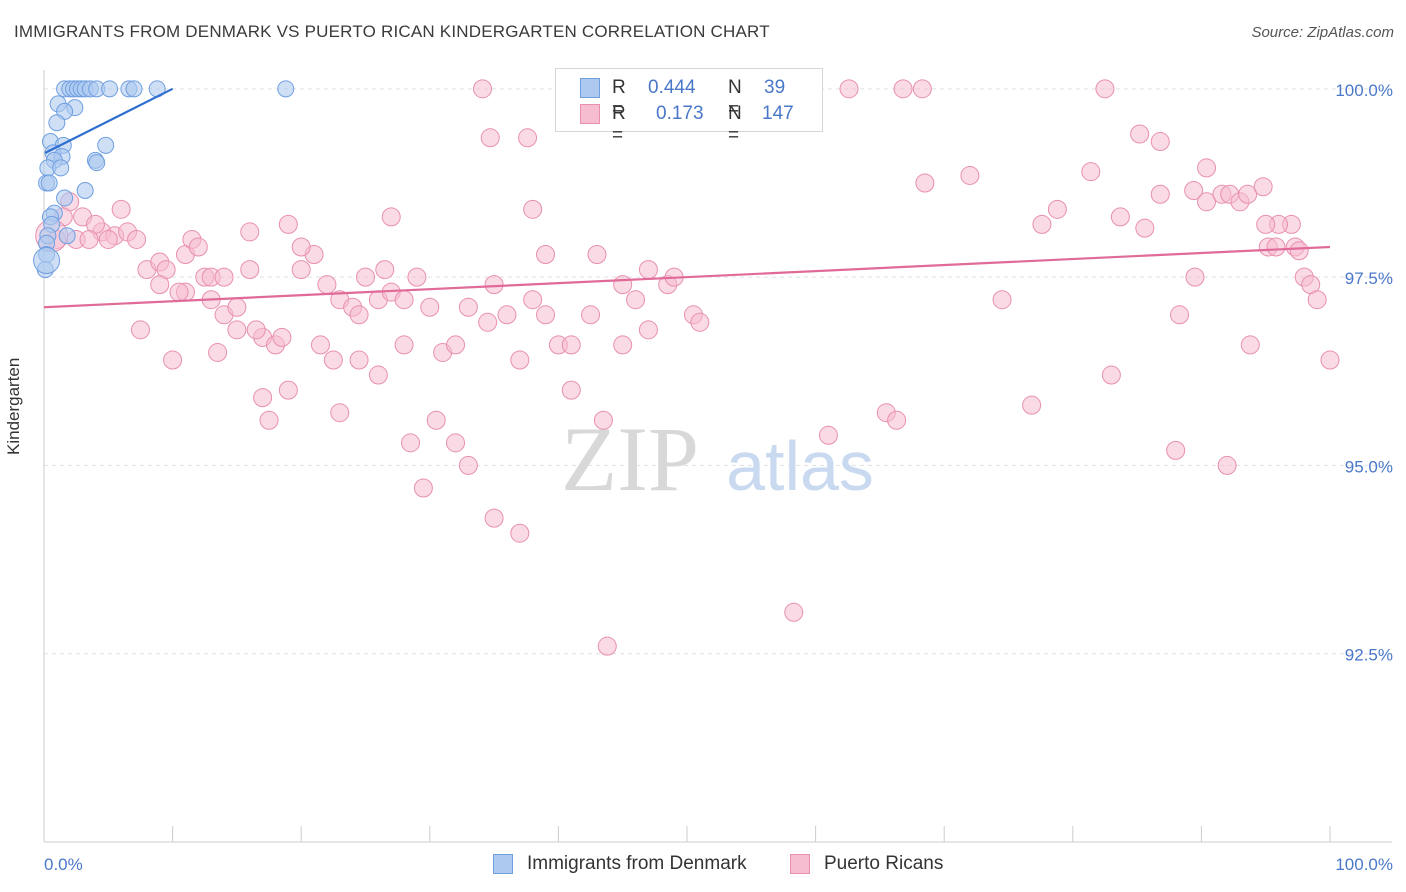 This screenshot has height=892, width=1406. I want to click on legend-n-value: 39, so click(775, 87).